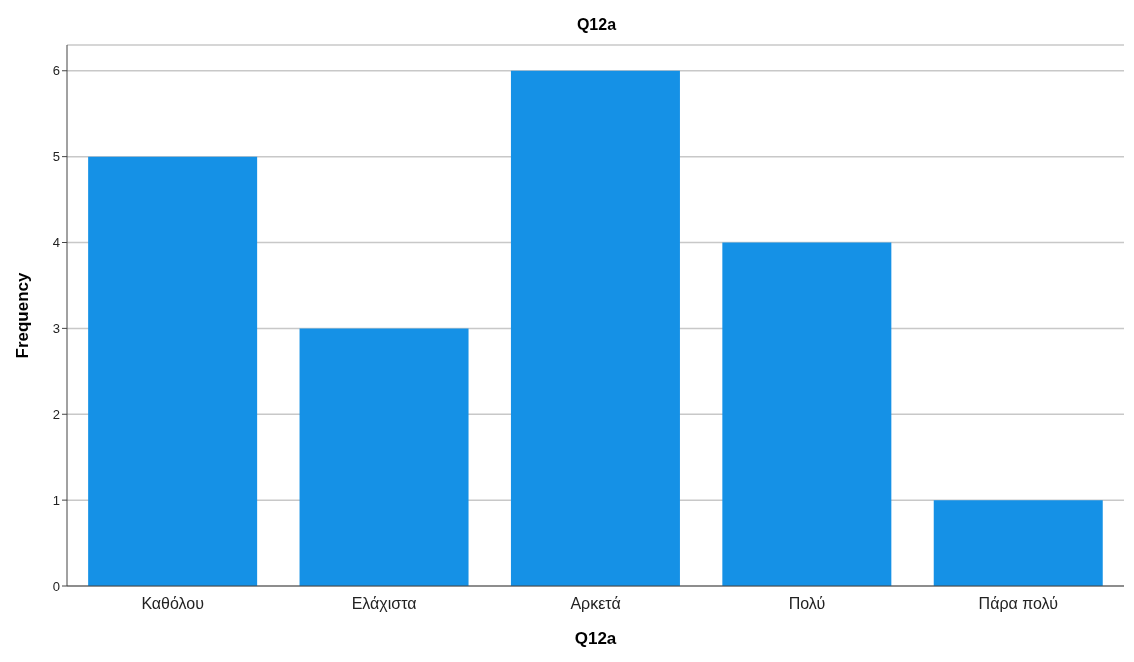  Describe the element at coordinates (173, 604) in the screenshot. I see `x-tick-label: Καθόλου` at that location.